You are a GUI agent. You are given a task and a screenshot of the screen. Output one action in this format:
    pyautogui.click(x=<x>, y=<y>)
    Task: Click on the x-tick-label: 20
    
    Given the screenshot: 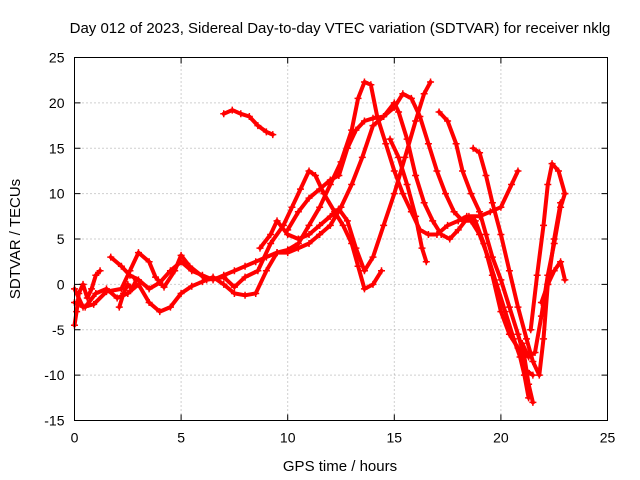 What is the action you would take?
    pyautogui.click(x=501, y=438)
    